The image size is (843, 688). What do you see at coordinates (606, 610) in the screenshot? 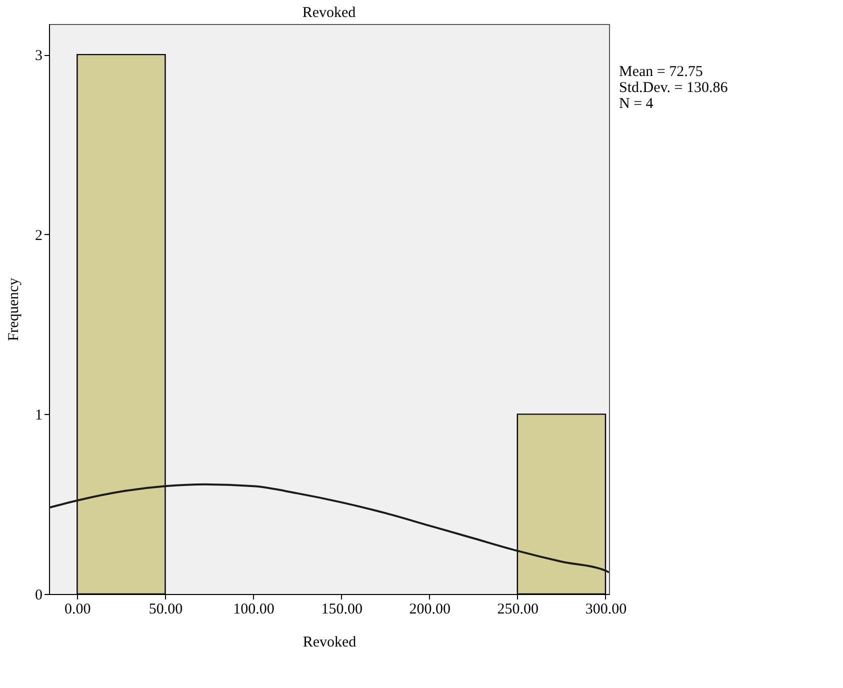
I see `x-tick-label: 300.00` at bounding box center [606, 610].